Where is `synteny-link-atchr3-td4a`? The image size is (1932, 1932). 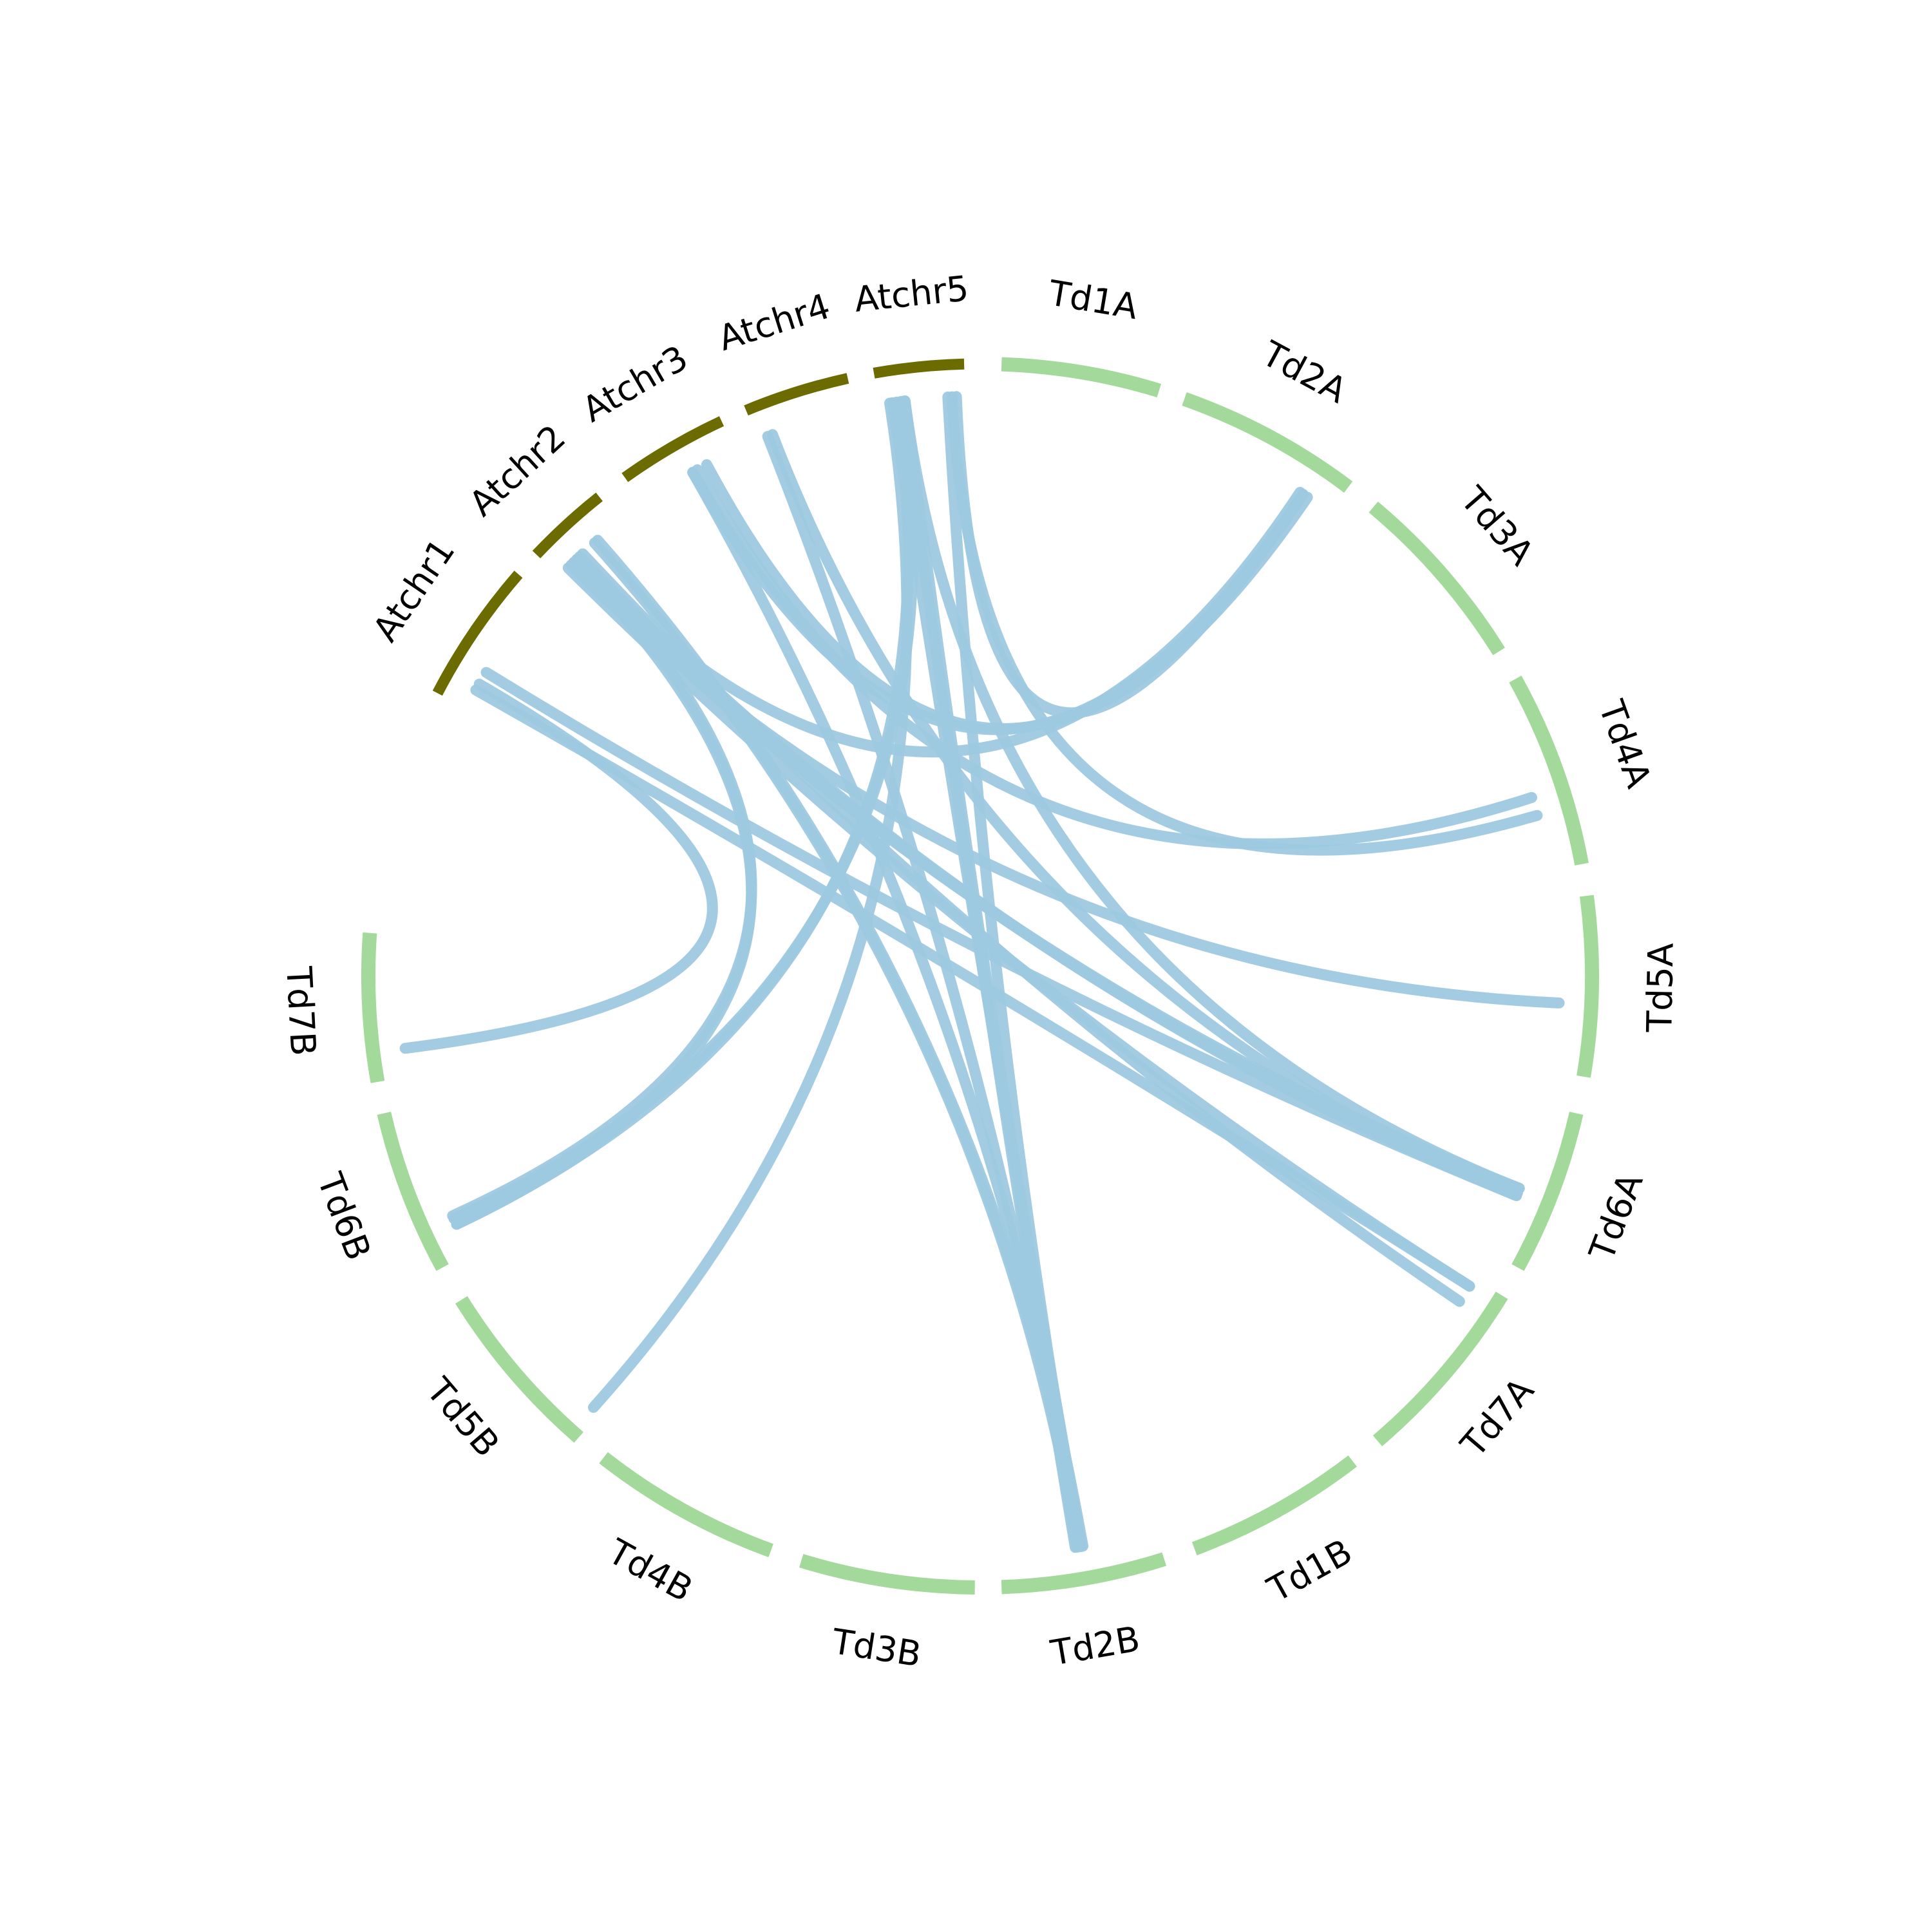 synteny-link-atchr3-td4a is located at coordinates (1114, 656).